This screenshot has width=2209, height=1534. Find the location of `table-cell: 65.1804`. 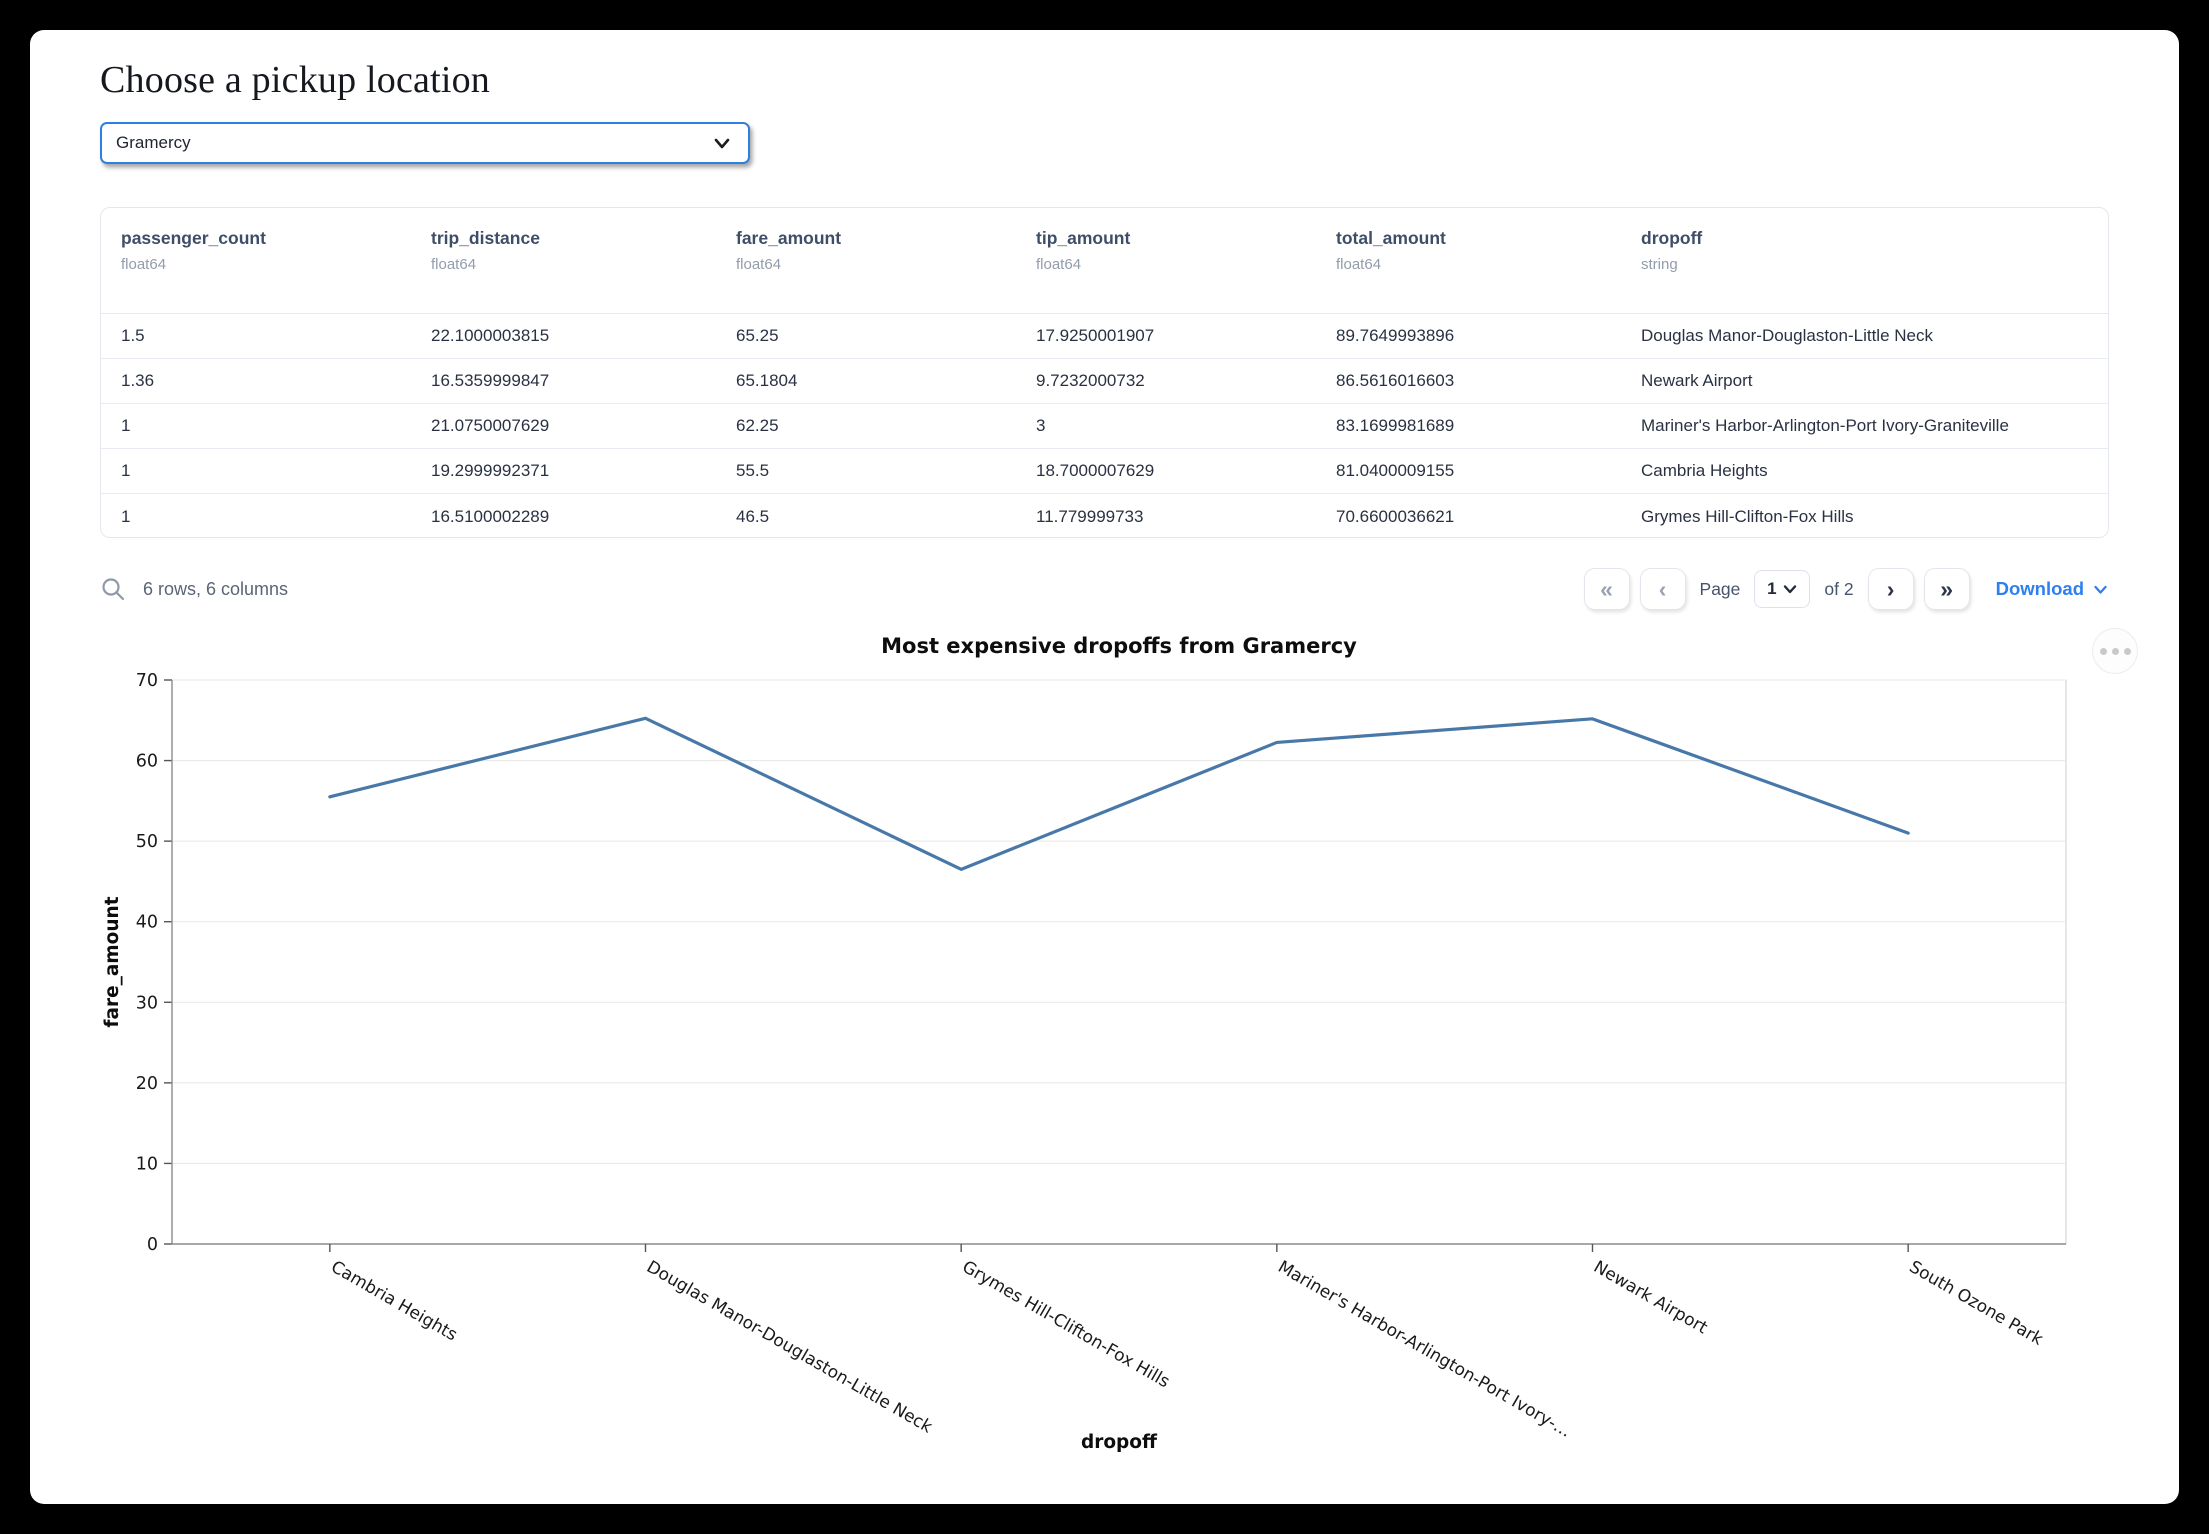

table-cell: 65.1804 is located at coordinates (767, 380).